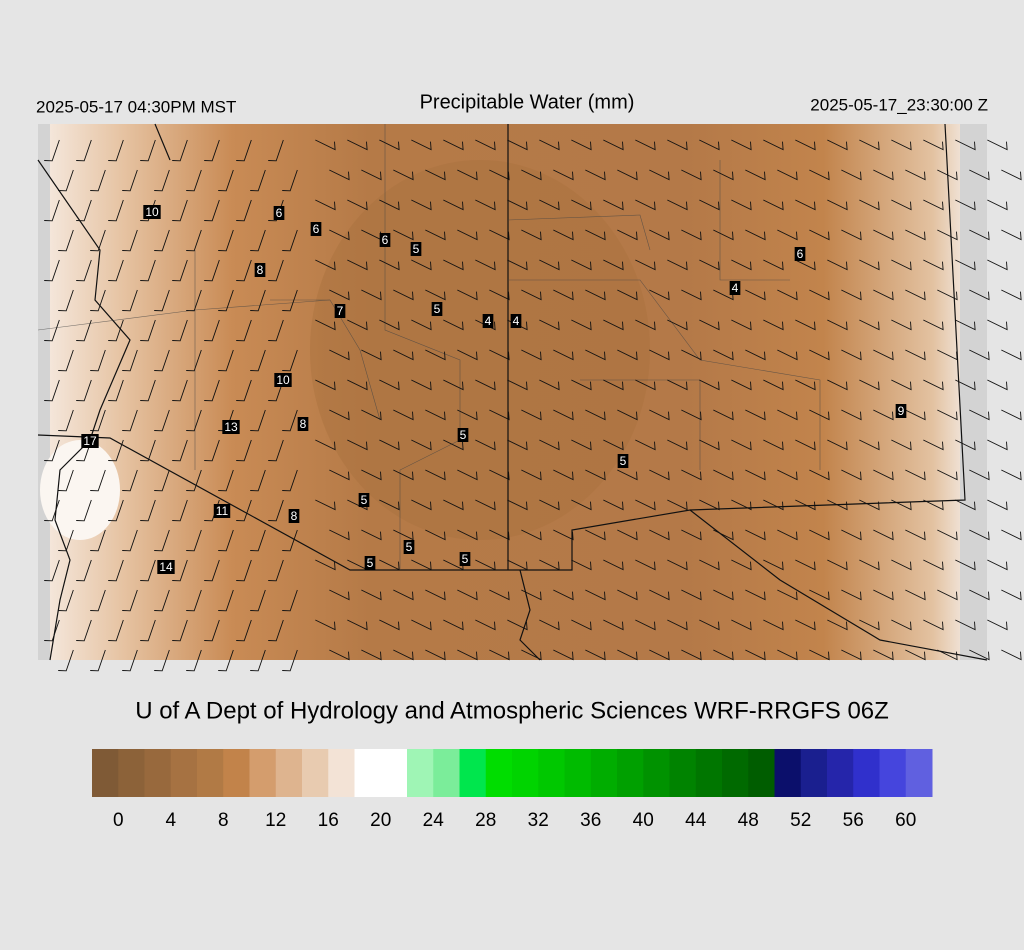  Describe the element at coordinates (905, 820) in the screenshot. I see `colorbar-tick-label: 60` at that location.